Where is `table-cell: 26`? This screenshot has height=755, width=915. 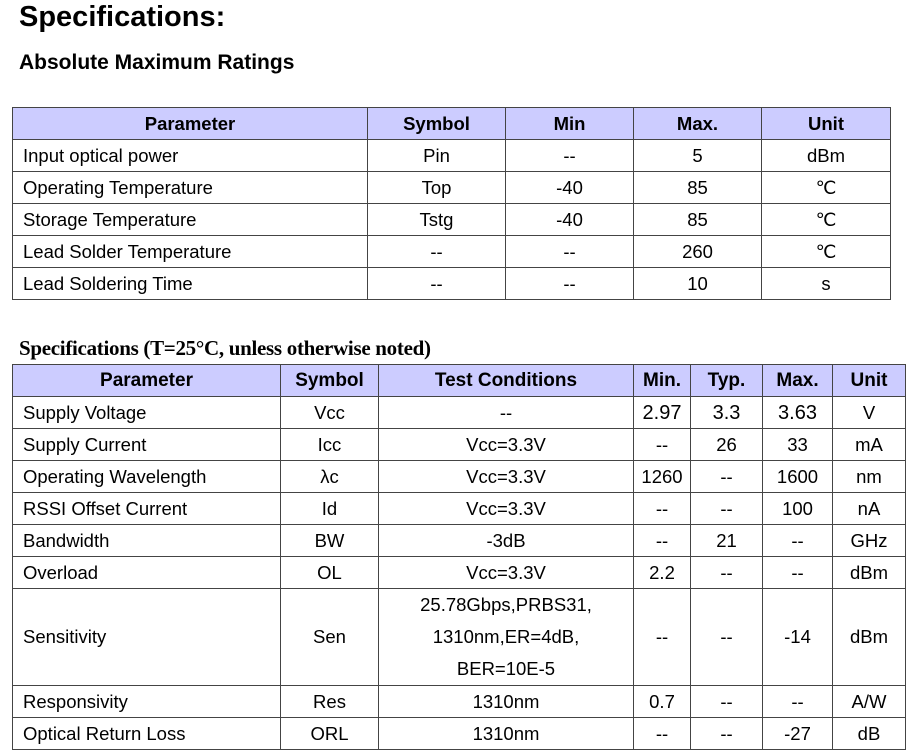
table-cell: 26 is located at coordinates (726, 444).